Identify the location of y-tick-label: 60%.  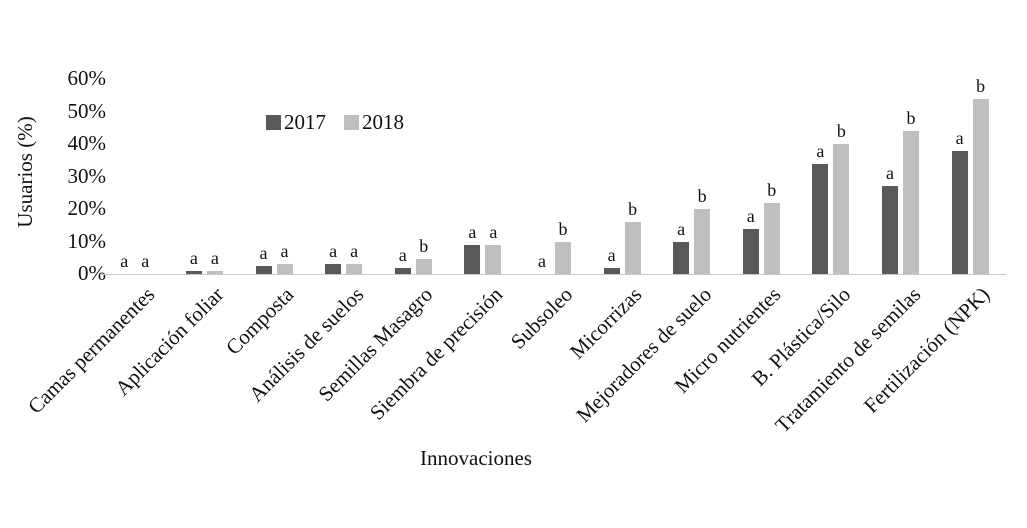
(87, 78).